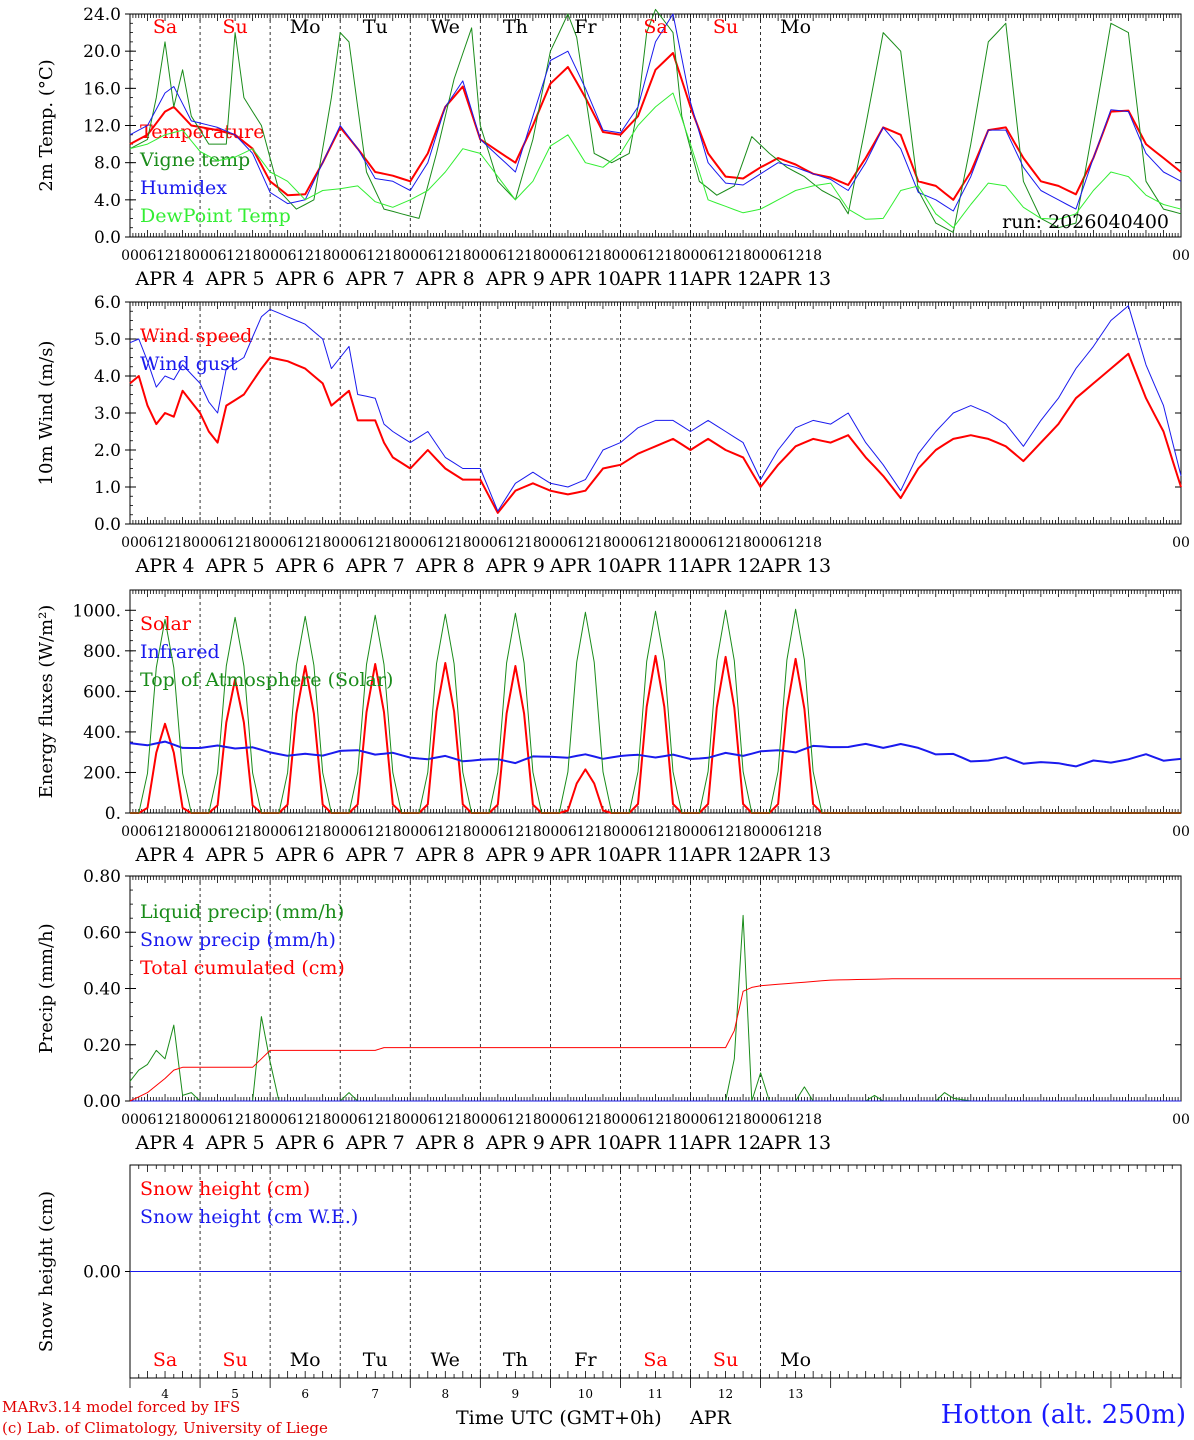 The height and width of the screenshot is (1440, 1194). What do you see at coordinates (655, 711) in the screenshot?
I see `series-line-top-of-atmosphere-solar-` at bounding box center [655, 711].